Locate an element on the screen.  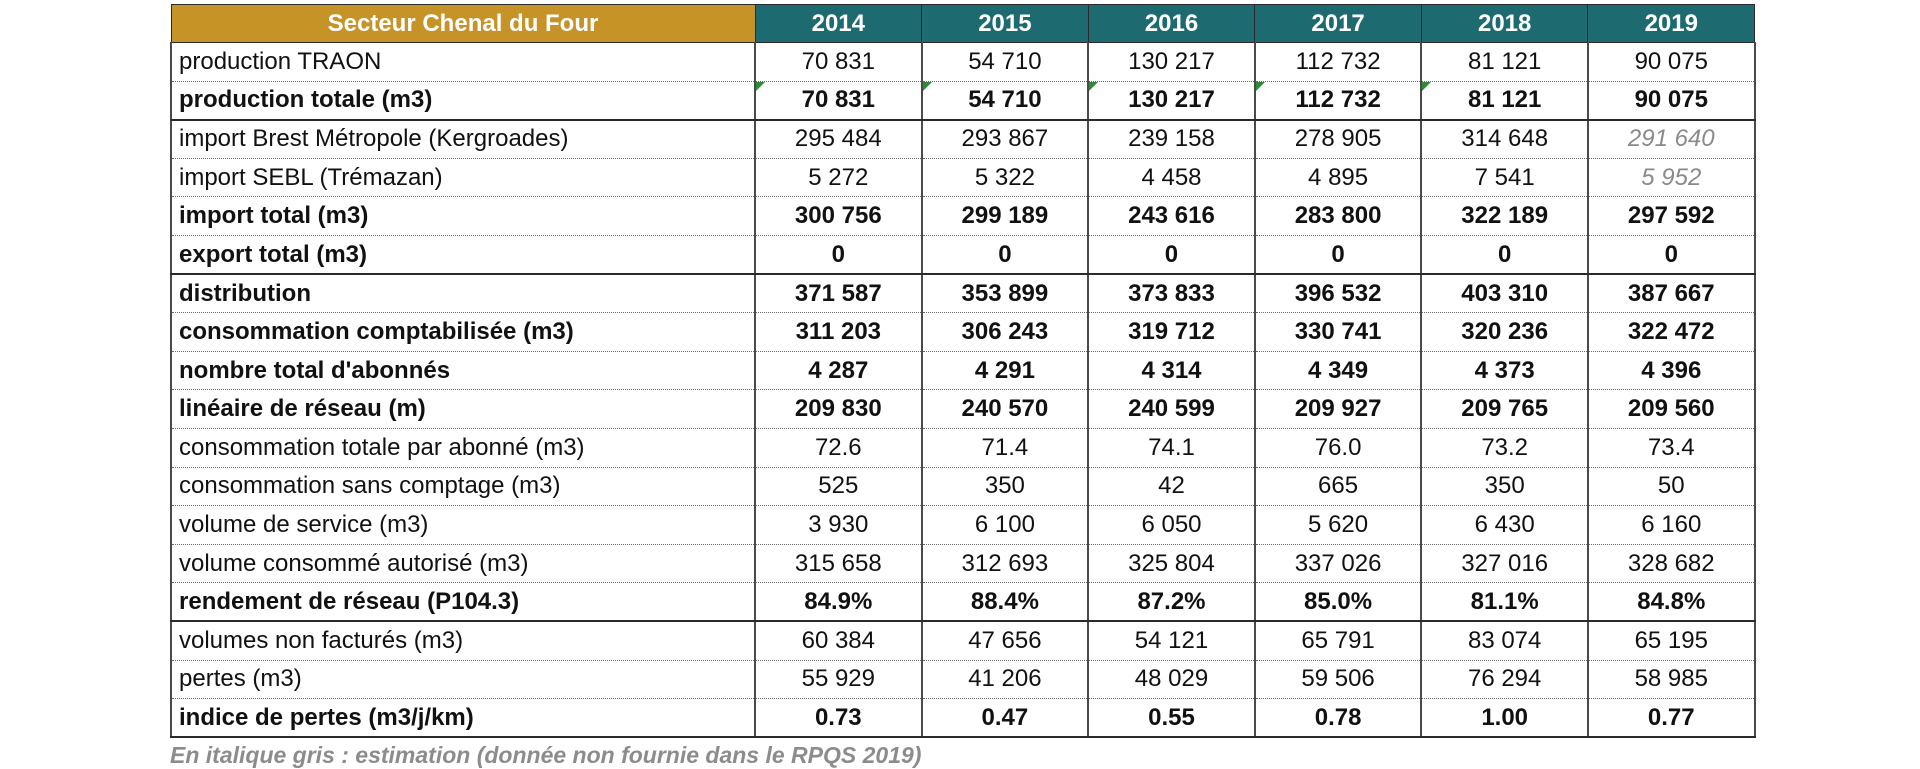
table-cell: 300 756 is located at coordinates (838, 216).